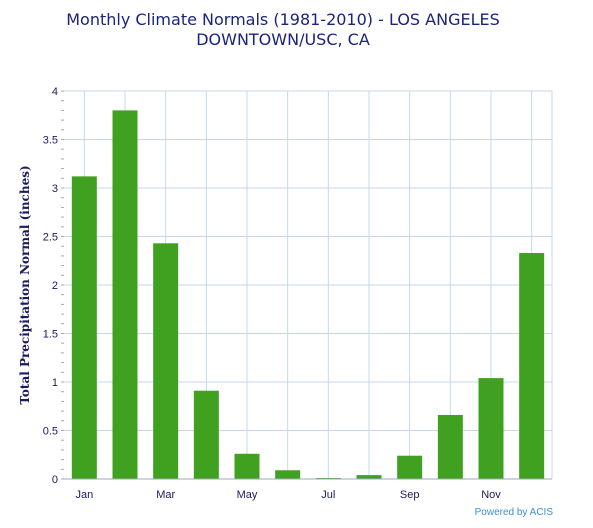 Image resolution: width=593 pixels, height=528 pixels. What do you see at coordinates (247, 495) in the screenshot?
I see `x-tick-label: May` at bounding box center [247, 495].